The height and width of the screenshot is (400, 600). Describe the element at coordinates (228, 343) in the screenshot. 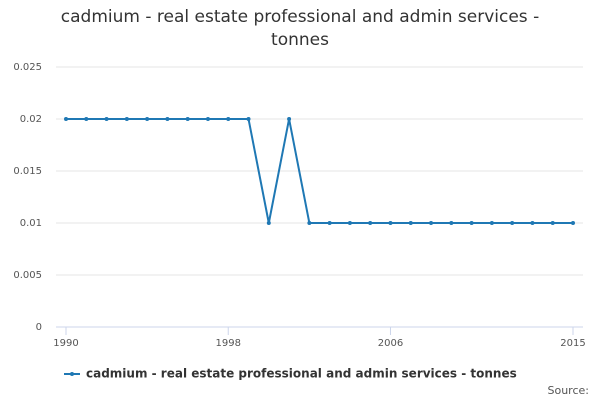

I see `x-tick-label: 1998` at that location.